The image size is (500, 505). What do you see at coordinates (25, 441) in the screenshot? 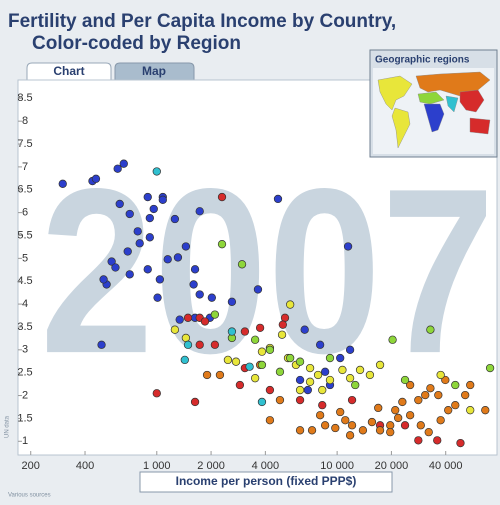
I see `y-tick-label: 1` at bounding box center [25, 441].